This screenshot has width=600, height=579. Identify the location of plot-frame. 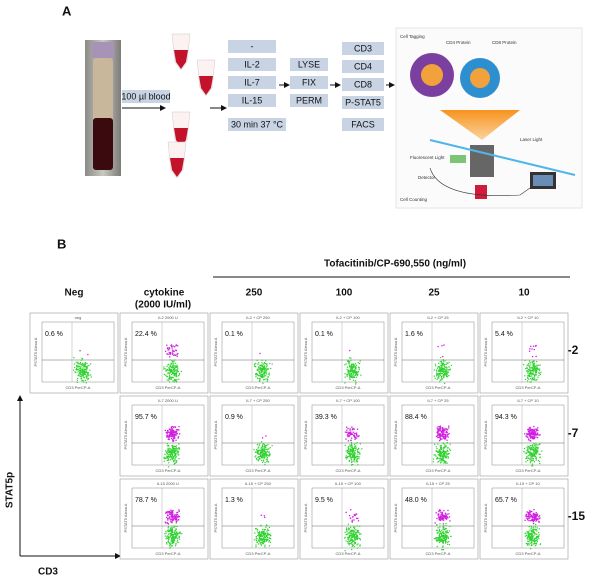
(344, 353).